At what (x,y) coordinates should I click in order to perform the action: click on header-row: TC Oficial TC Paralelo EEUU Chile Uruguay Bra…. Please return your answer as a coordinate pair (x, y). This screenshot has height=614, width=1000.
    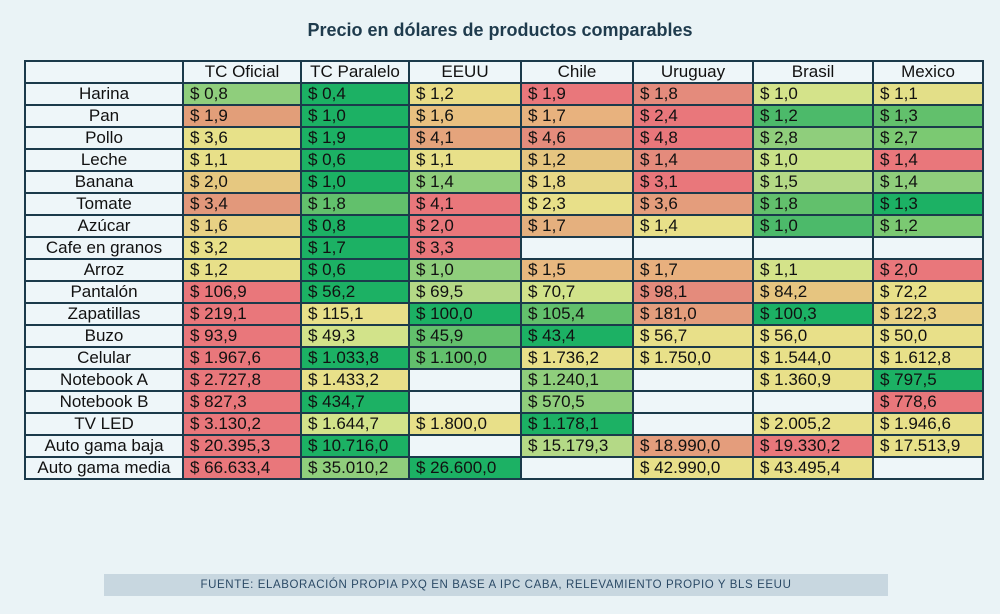
    Looking at the image, I should click on (504, 72).